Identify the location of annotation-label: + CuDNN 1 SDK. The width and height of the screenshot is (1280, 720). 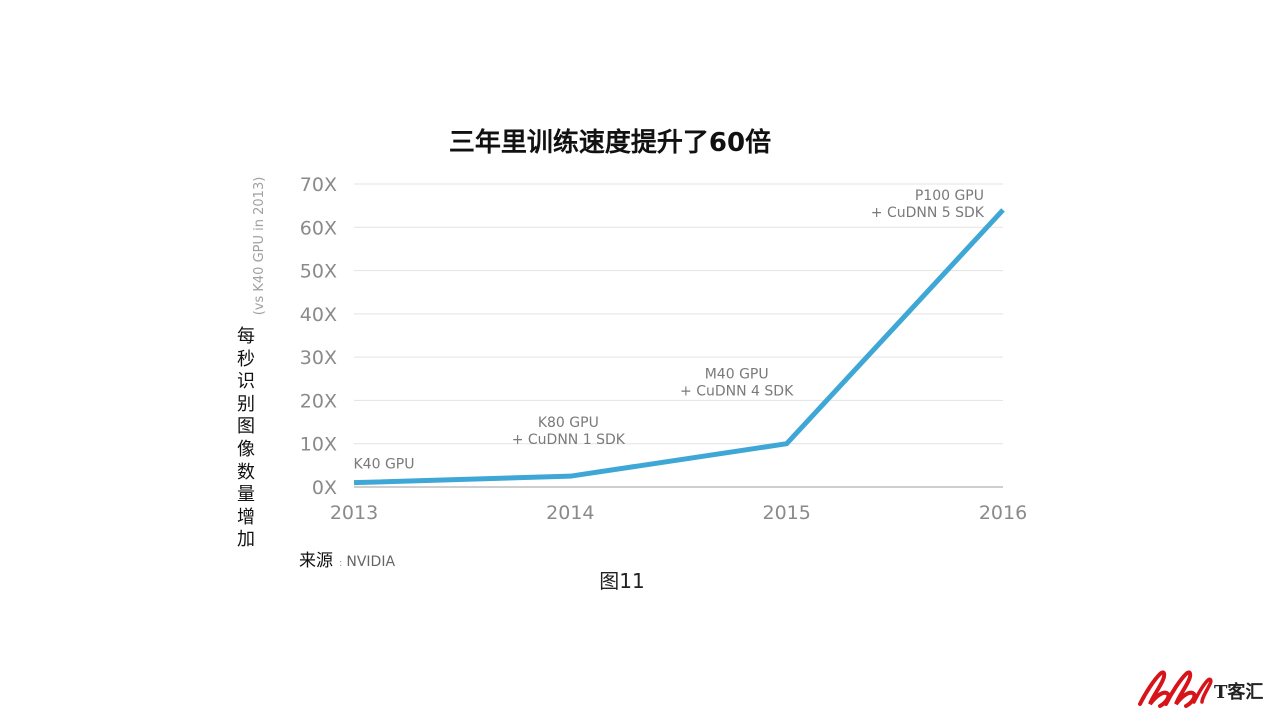
(569, 440).